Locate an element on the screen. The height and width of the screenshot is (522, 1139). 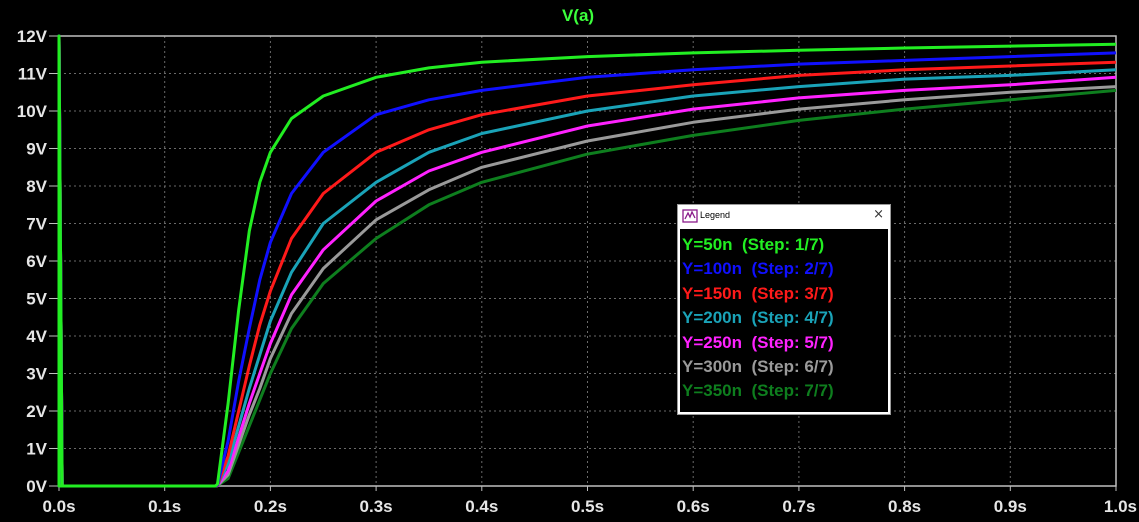
y-tick-label: 7V is located at coordinates (36, 224).